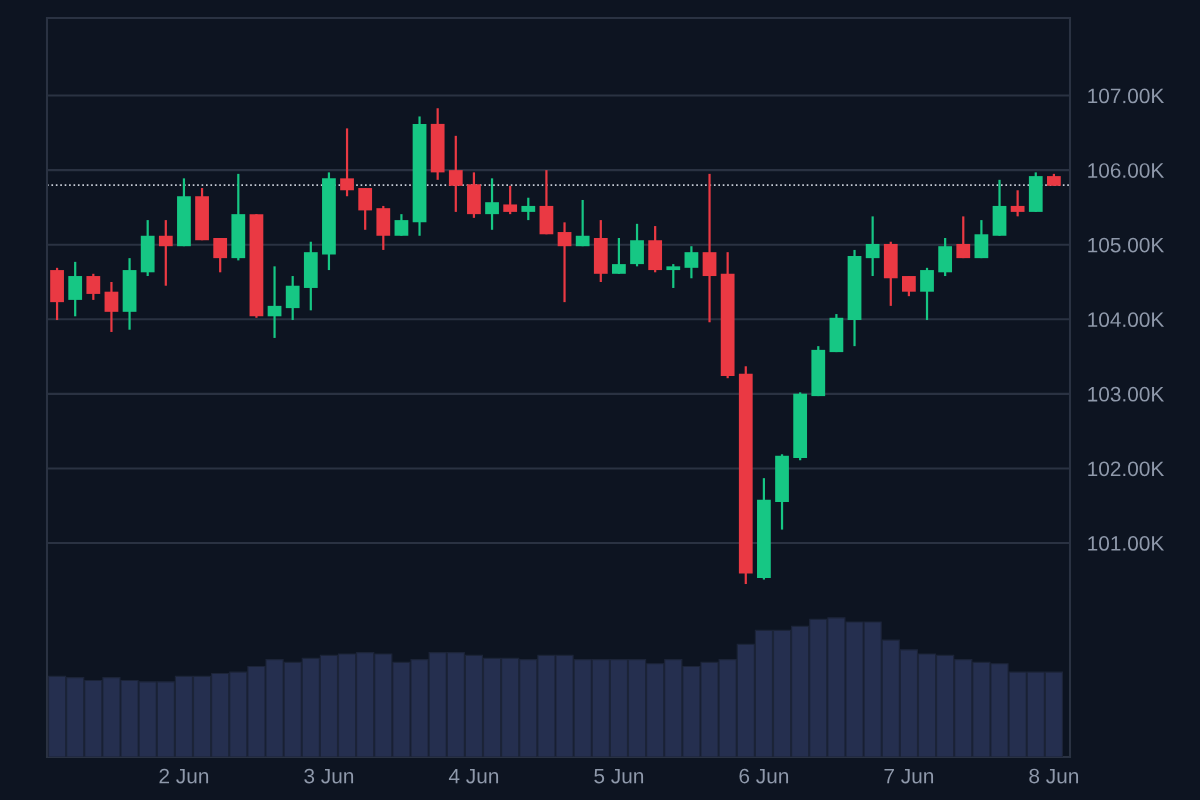 Image resolution: width=1200 pixels, height=800 pixels. What do you see at coordinates (1126, 96) in the screenshot?
I see `y-tick-label: 107.00K` at bounding box center [1126, 96].